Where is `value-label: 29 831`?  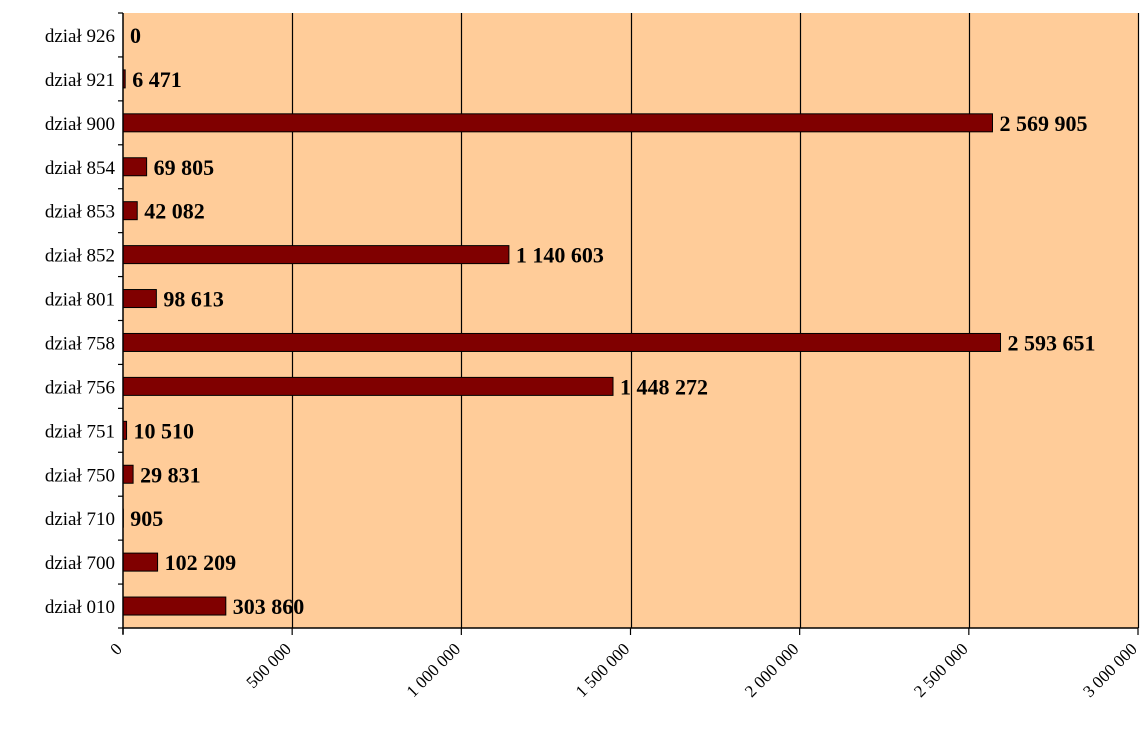
value-label: 29 831 is located at coordinates (170, 474).